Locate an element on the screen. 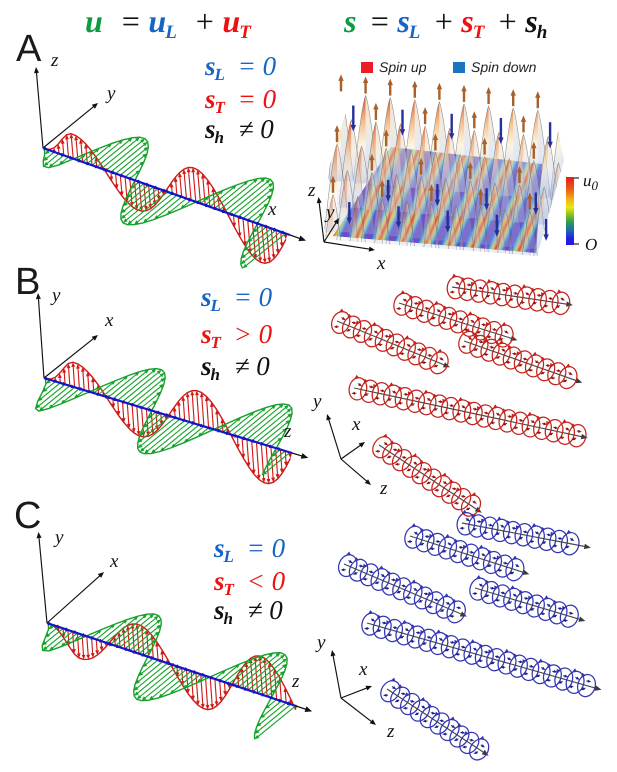 The width and height of the screenshot is (617, 772). svg-text: sT > 0 is located at coordinates (236, 335).